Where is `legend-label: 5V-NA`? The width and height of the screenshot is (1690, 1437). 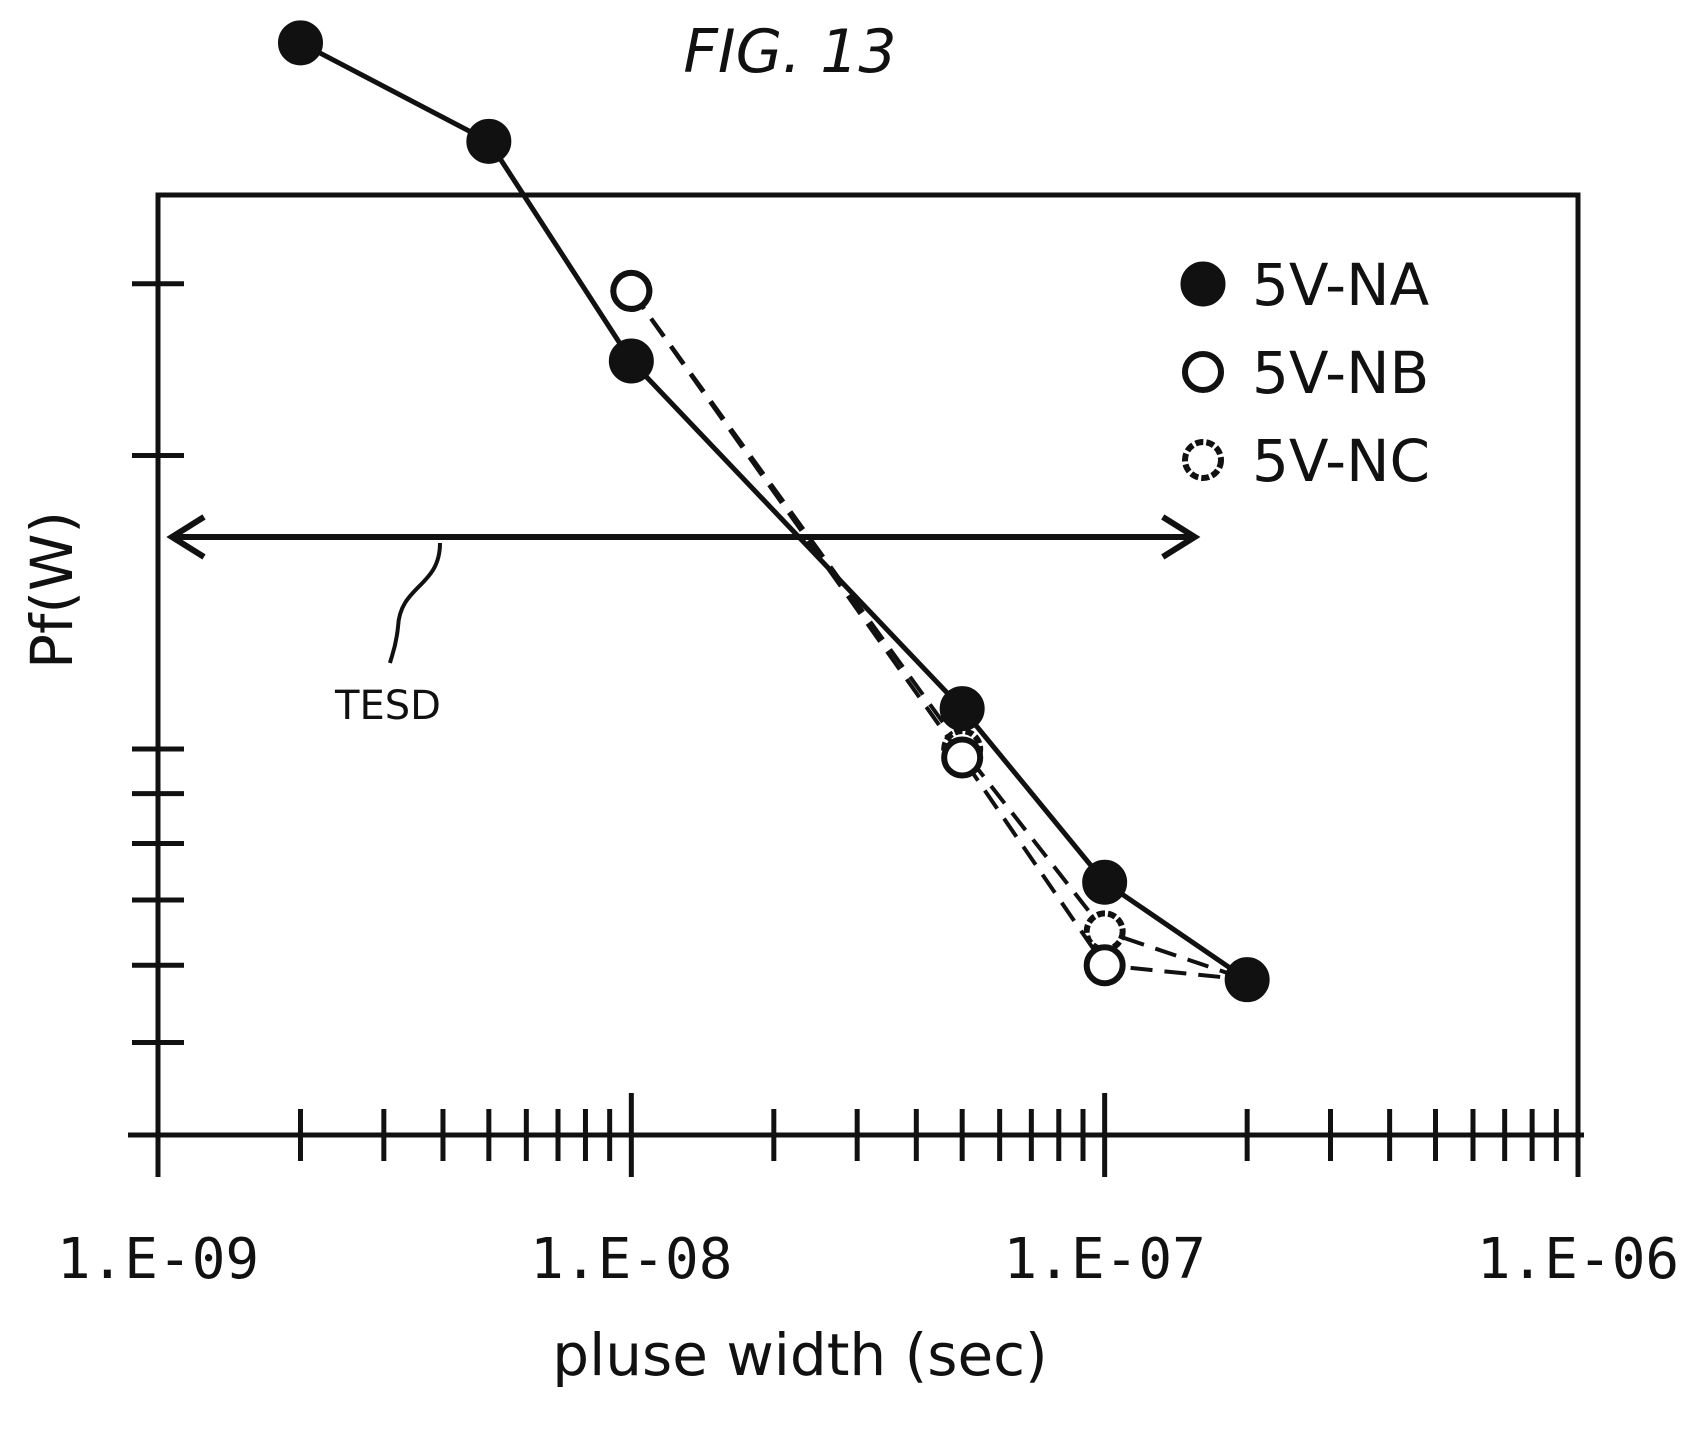 legend-label: 5V-NA is located at coordinates (1340, 285).